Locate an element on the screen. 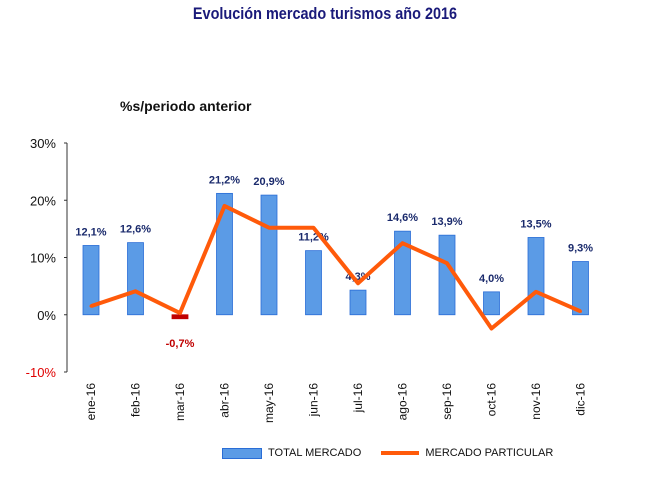 Image resolution: width=650 pixels, height=485 pixels. x-tick-label: mar-16 is located at coordinates (180, 402).